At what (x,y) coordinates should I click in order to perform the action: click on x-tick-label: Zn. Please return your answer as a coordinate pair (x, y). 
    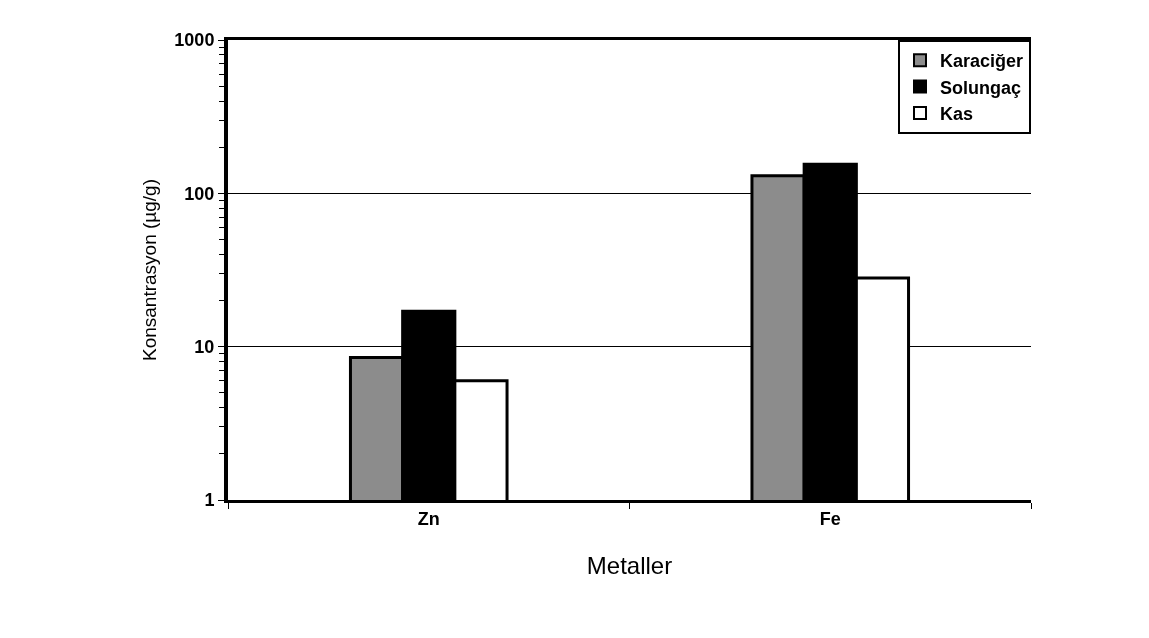
    Looking at the image, I should click on (428, 518).